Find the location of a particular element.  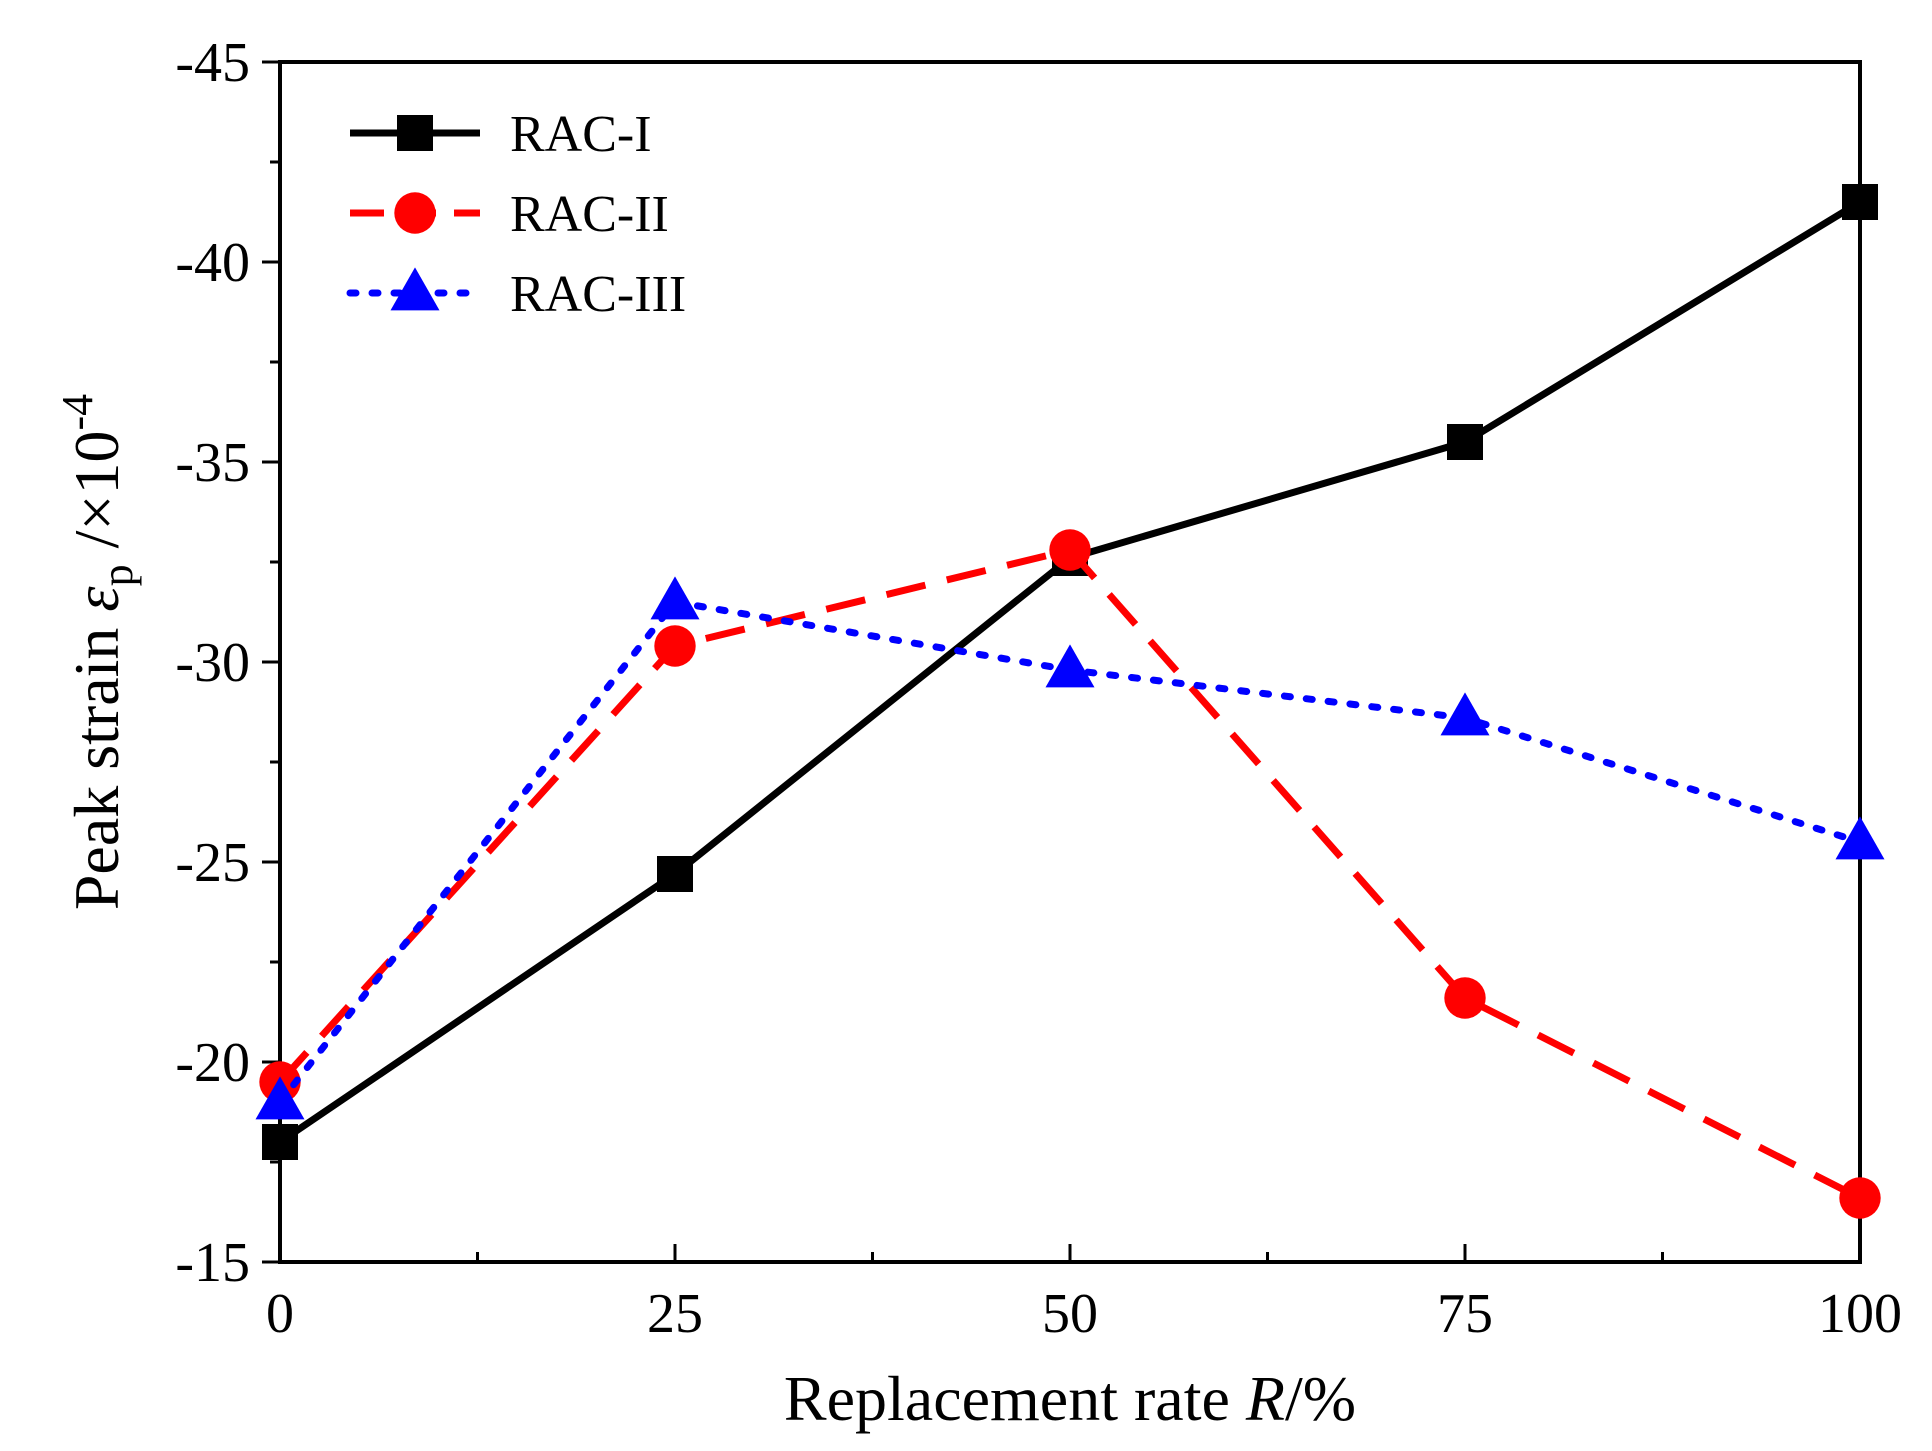

x-tick-label: 75 is located at coordinates (1465, 1314).